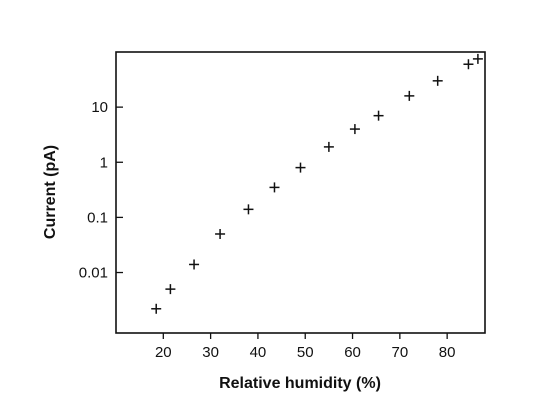  What do you see at coordinates (97, 217) in the screenshot?
I see `y-tick-label-1: 0.1` at bounding box center [97, 217].